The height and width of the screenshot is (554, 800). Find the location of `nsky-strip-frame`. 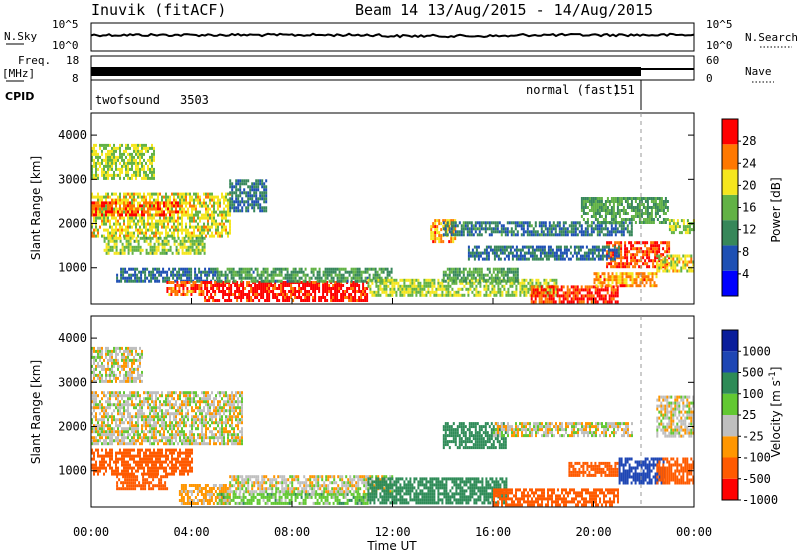

nsky-strip-frame is located at coordinates (392, 37).